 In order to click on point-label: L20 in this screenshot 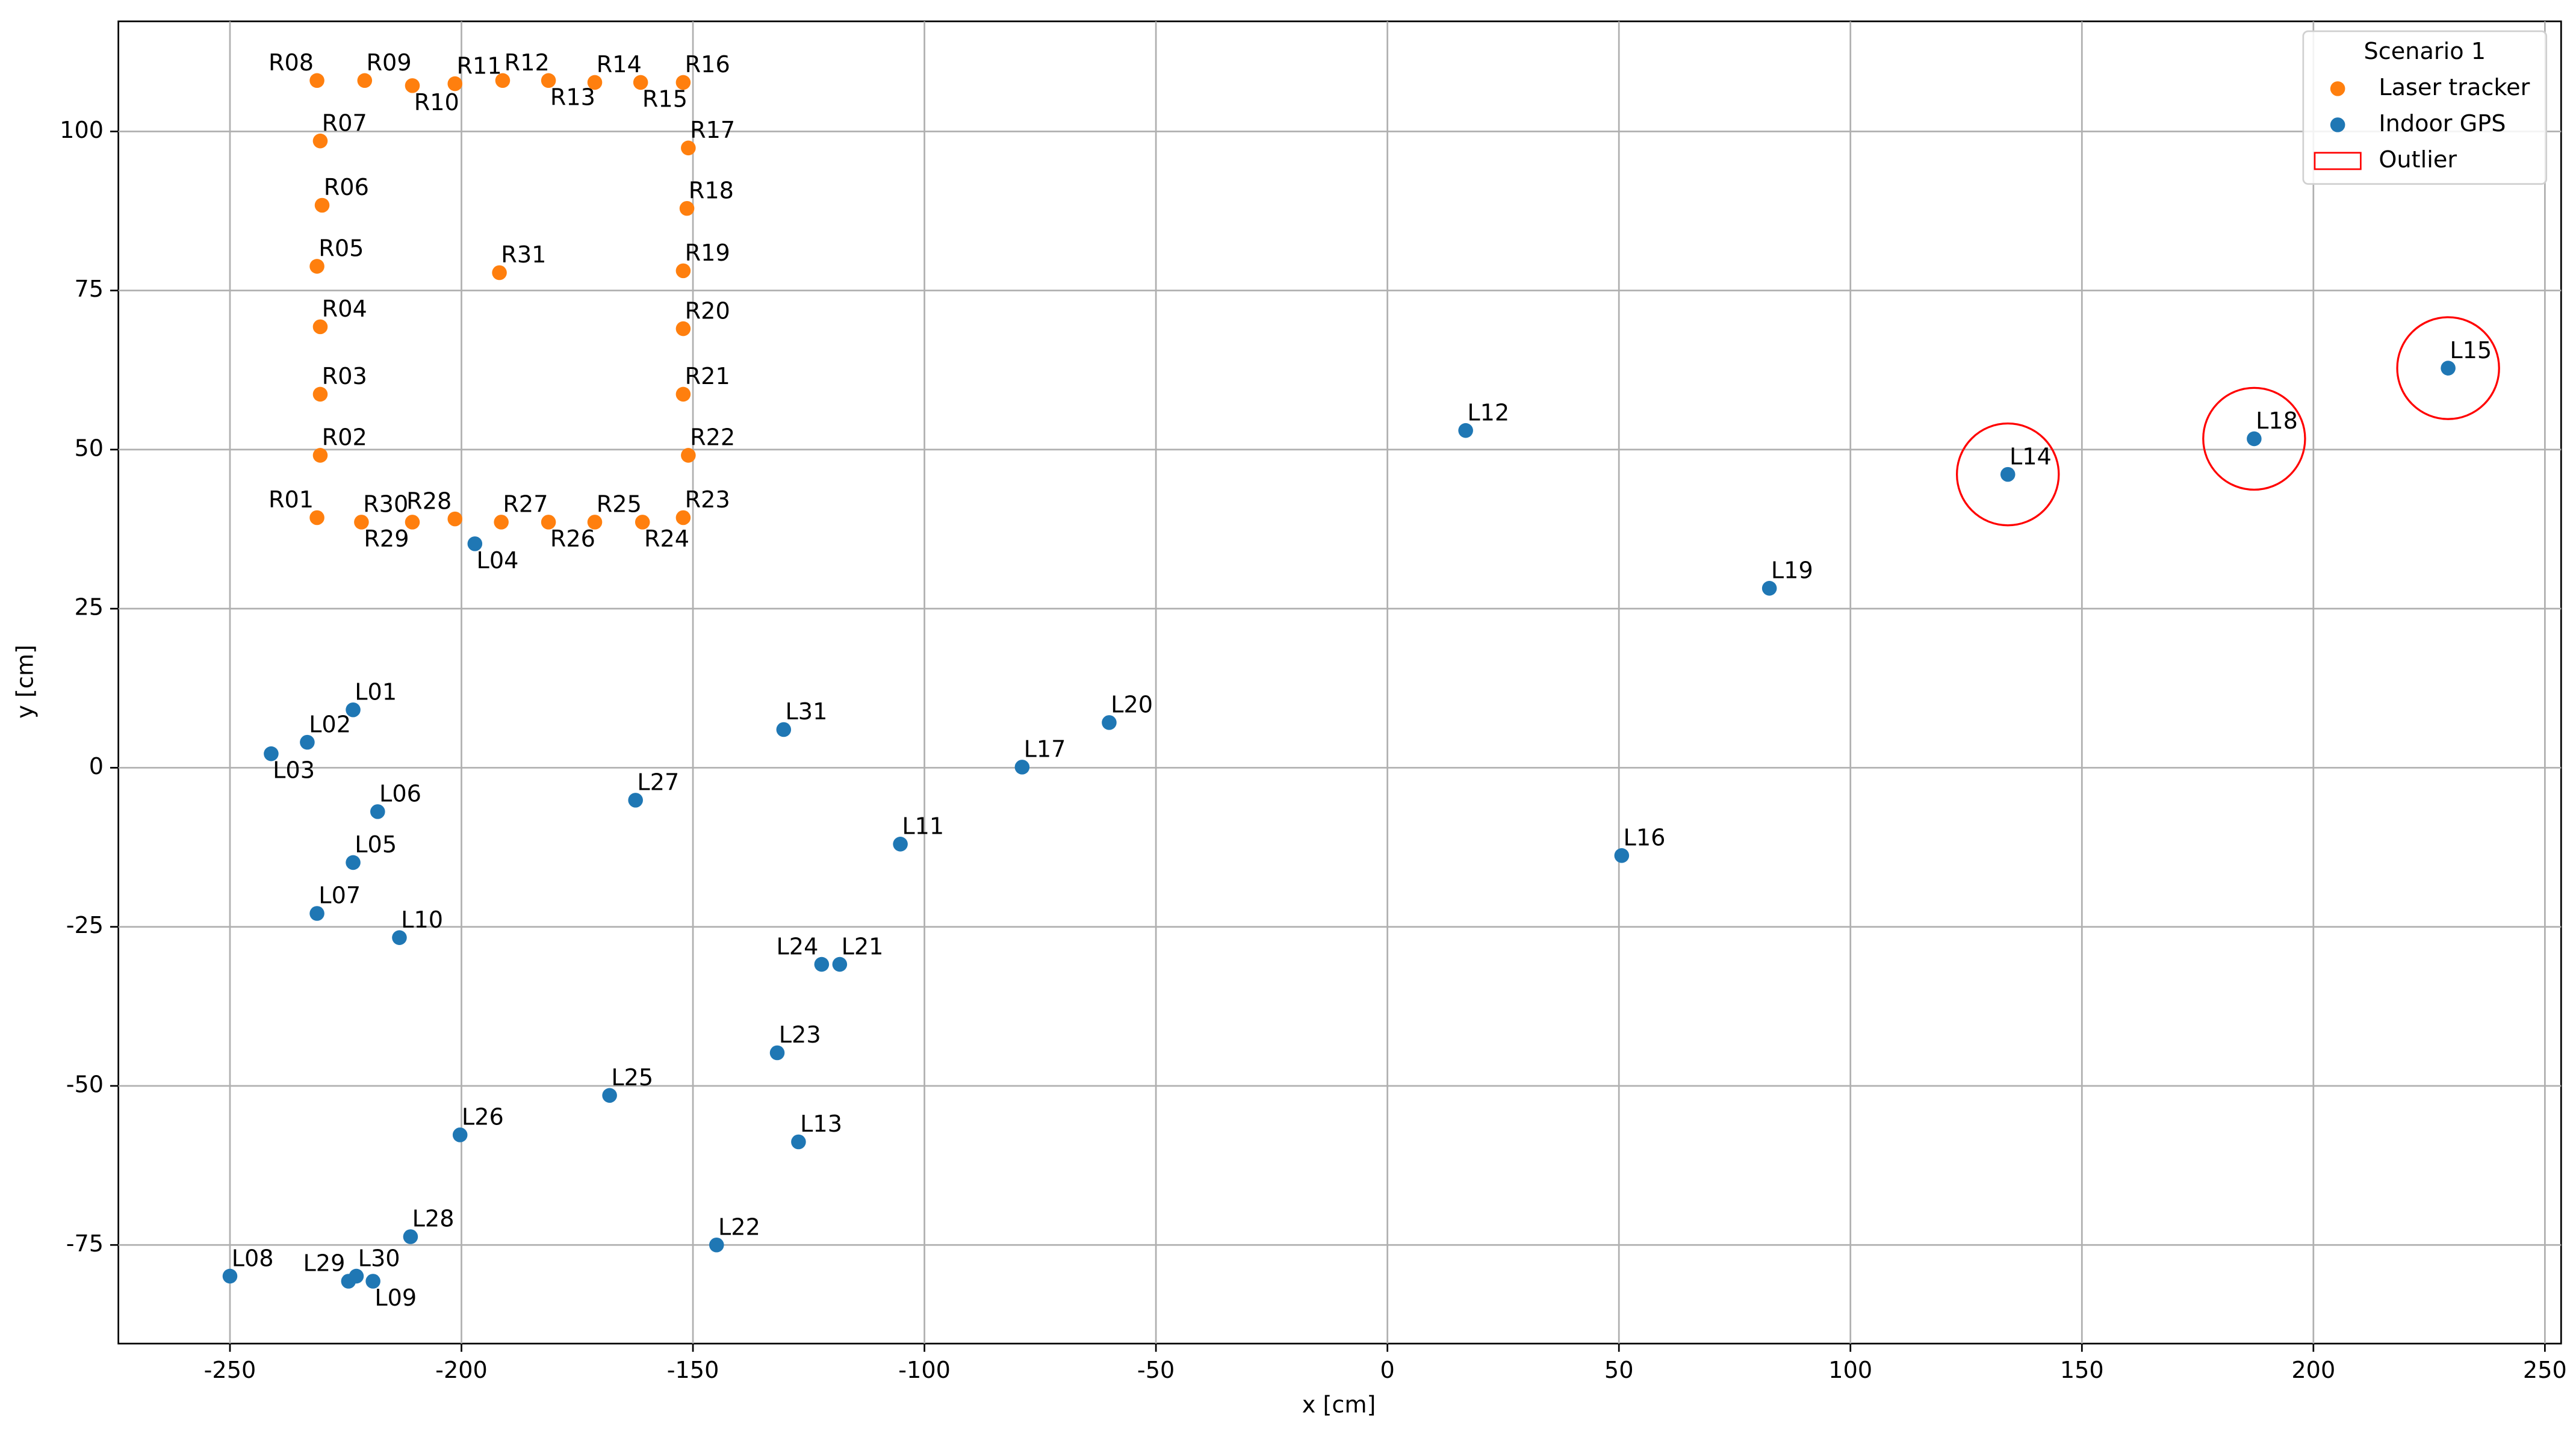, I will do `click(1132, 705)`.